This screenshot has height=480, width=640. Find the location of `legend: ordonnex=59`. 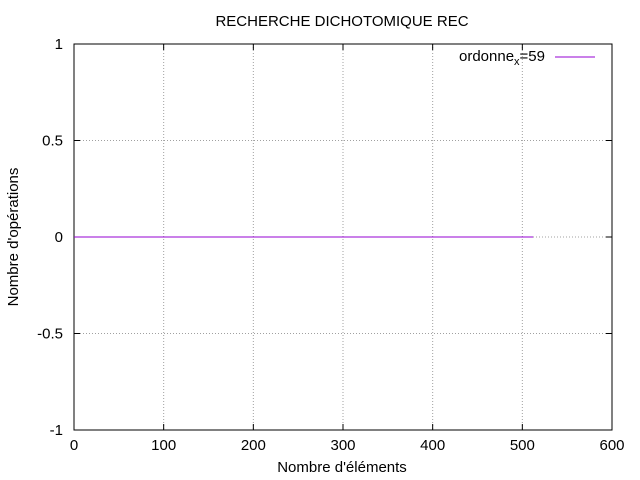

legend: ordonnex=59 is located at coordinates (527, 58).